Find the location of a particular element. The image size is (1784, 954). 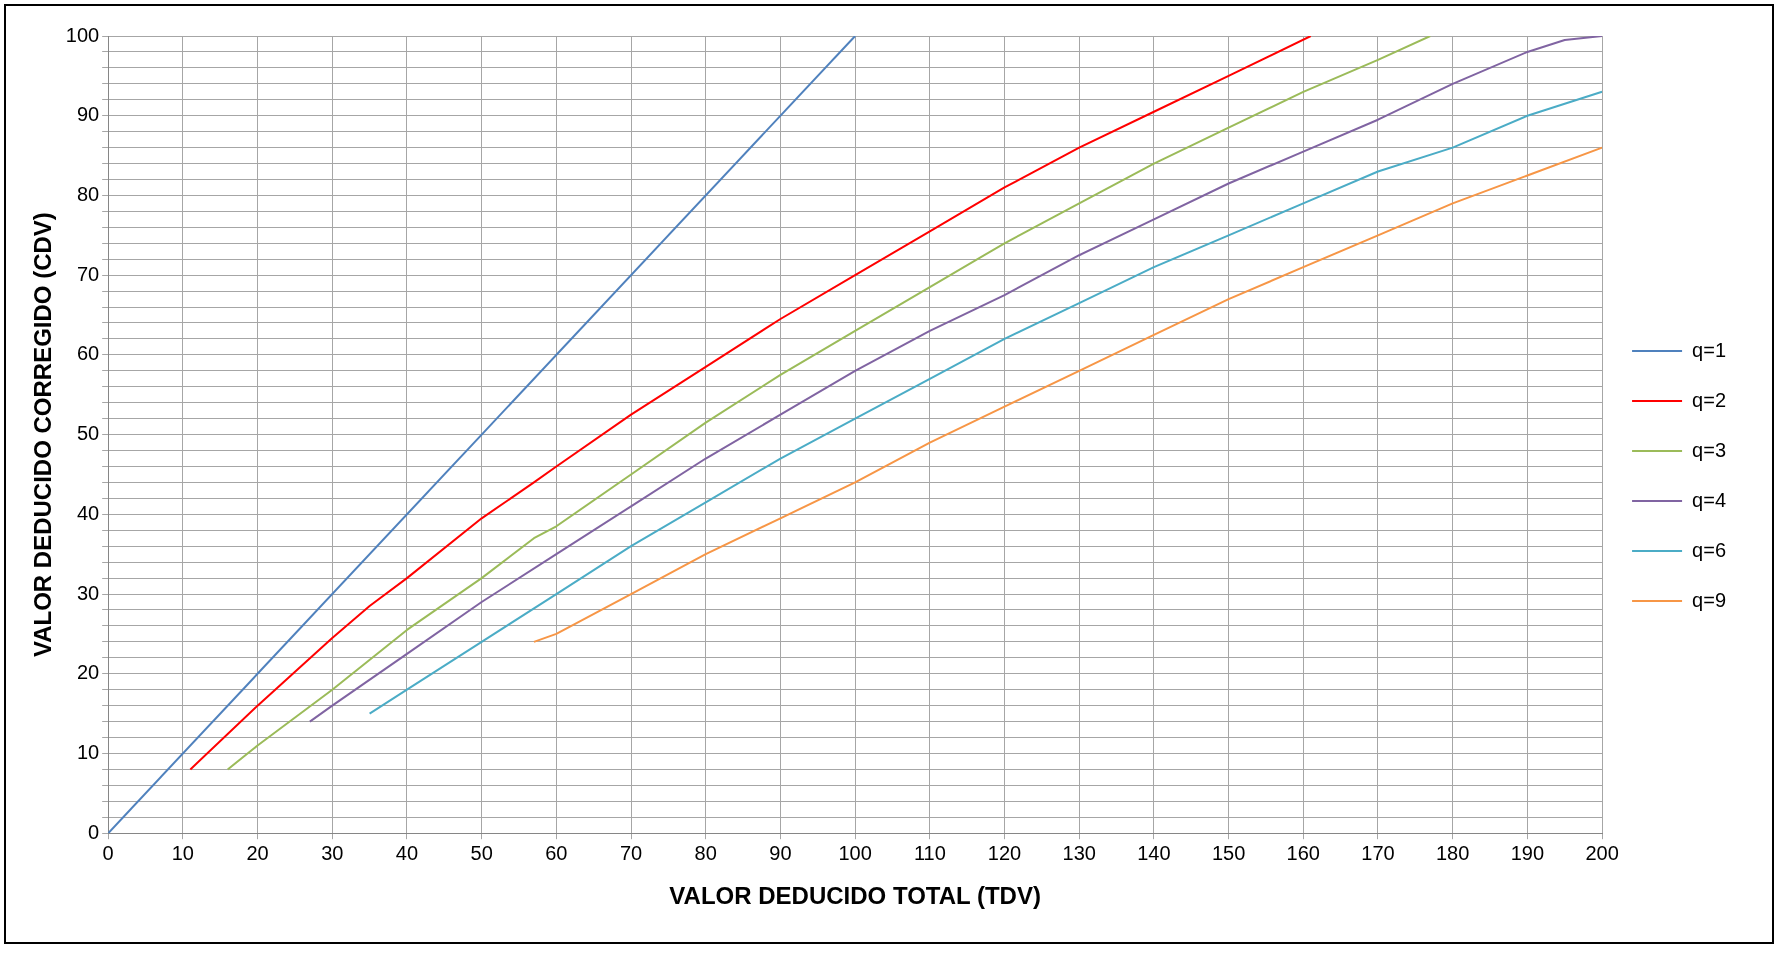

legend-label: q=2 is located at coordinates (1709, 399).